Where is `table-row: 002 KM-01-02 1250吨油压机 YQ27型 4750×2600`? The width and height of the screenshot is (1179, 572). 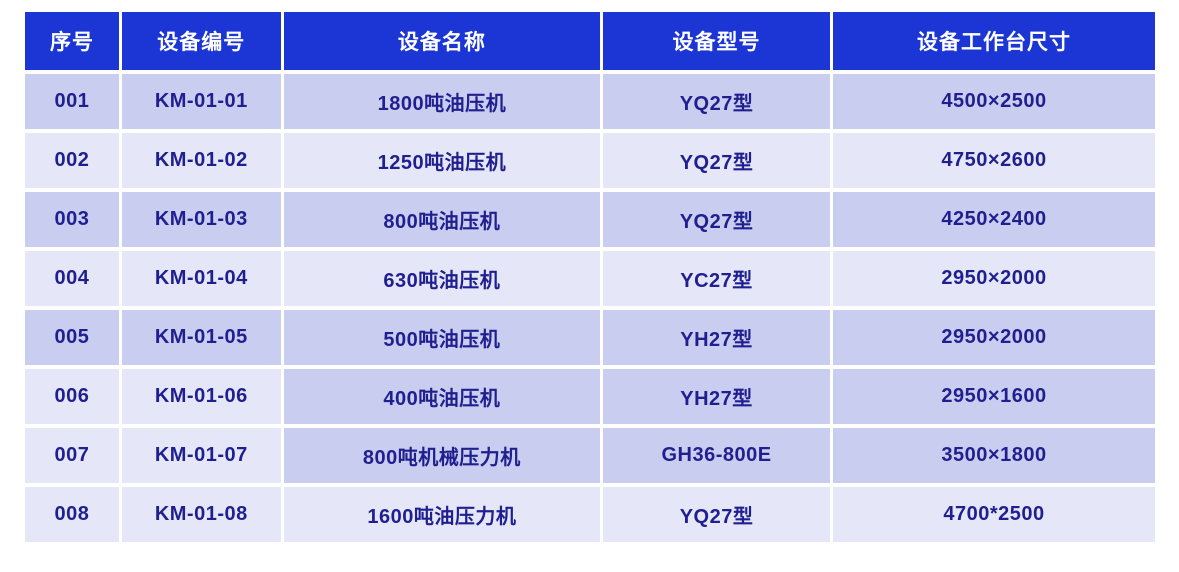 table-row: 002 KM-01-02 1250吨油压机 YQ27型 4750×2600 is located at coordinates (590, 160).